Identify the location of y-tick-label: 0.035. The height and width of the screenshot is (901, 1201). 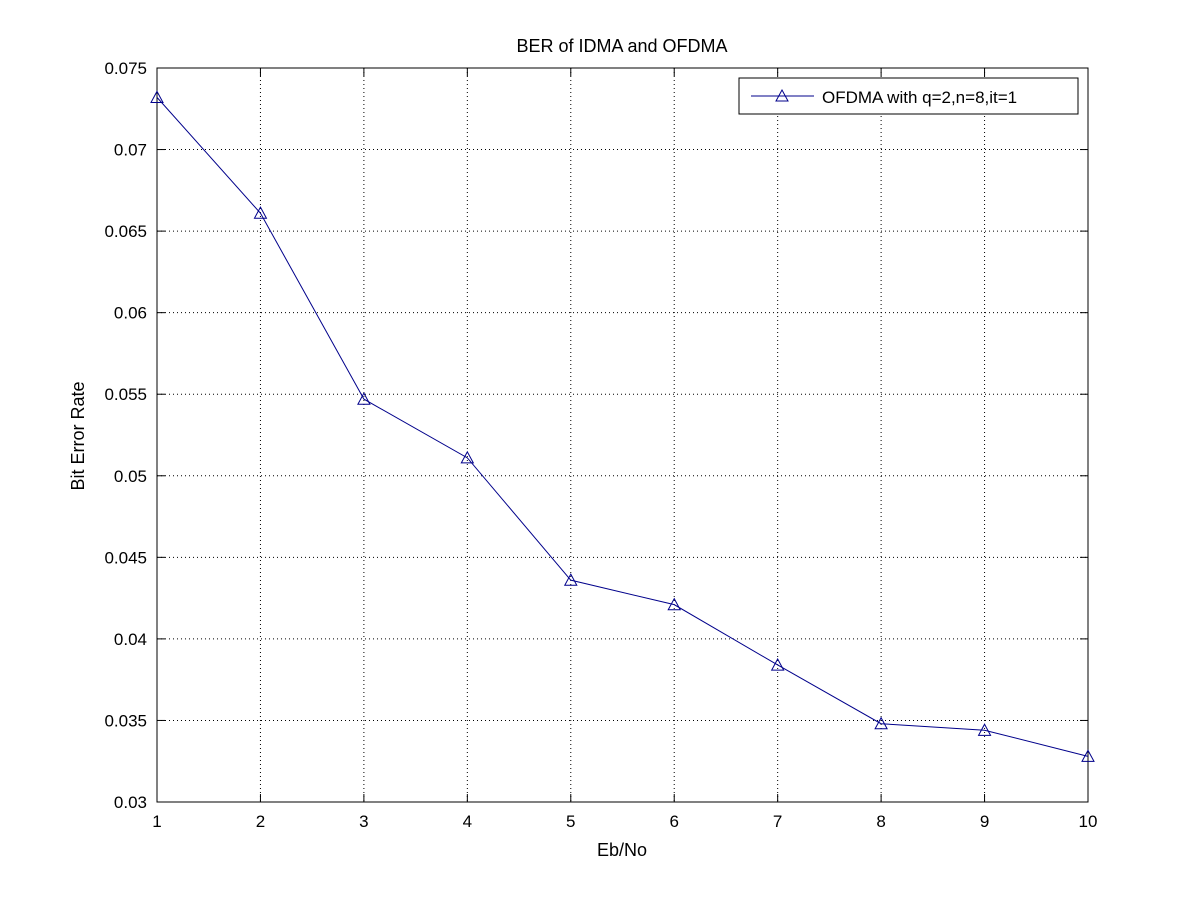
(125, 720).